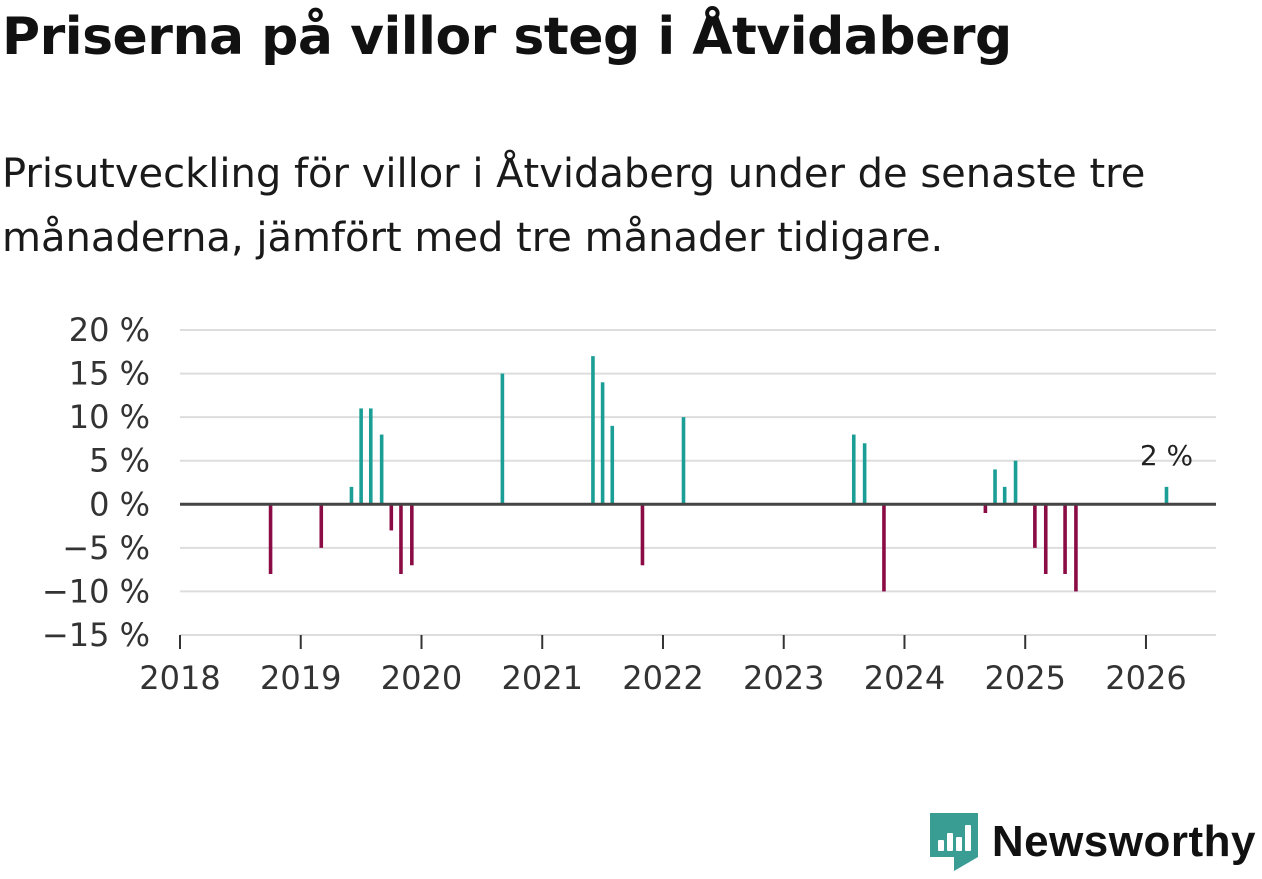 This screenshot has height=879, width=1262. Describe the element at coordinates (96, 635) in the screenshot. I see `y-tick-label: −15 %` at that location.